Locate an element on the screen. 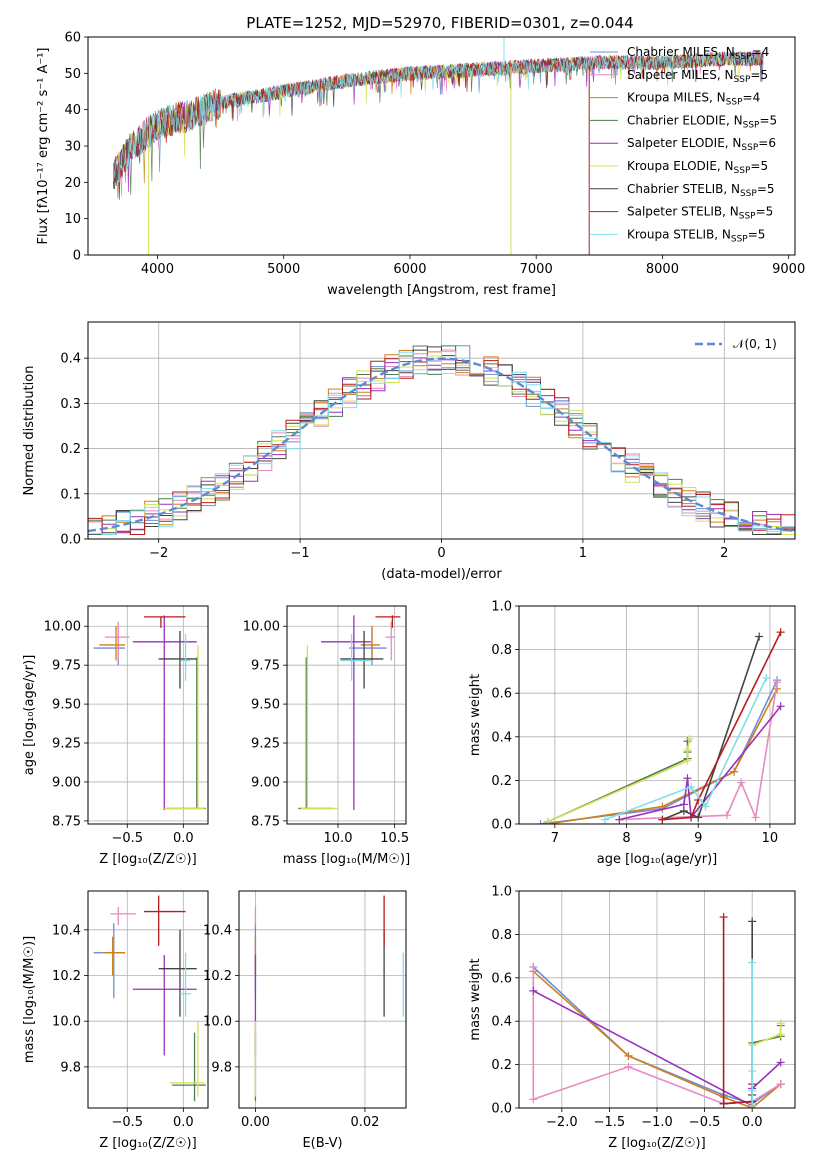  plot-area-residuals is located at coordinates (441, 440).